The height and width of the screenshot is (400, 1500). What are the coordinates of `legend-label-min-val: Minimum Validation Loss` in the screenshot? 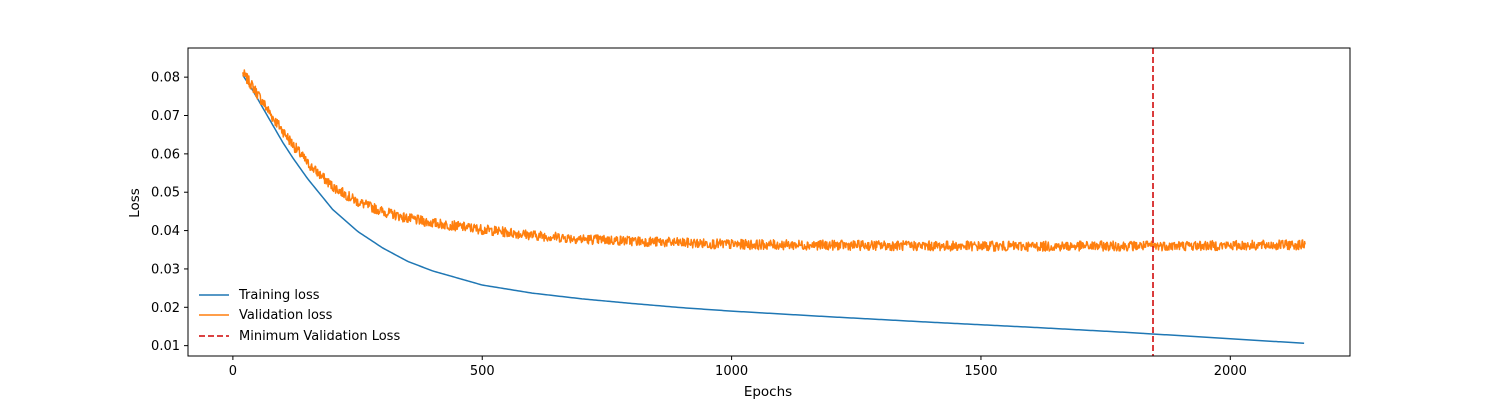 It's located at (319, 336).